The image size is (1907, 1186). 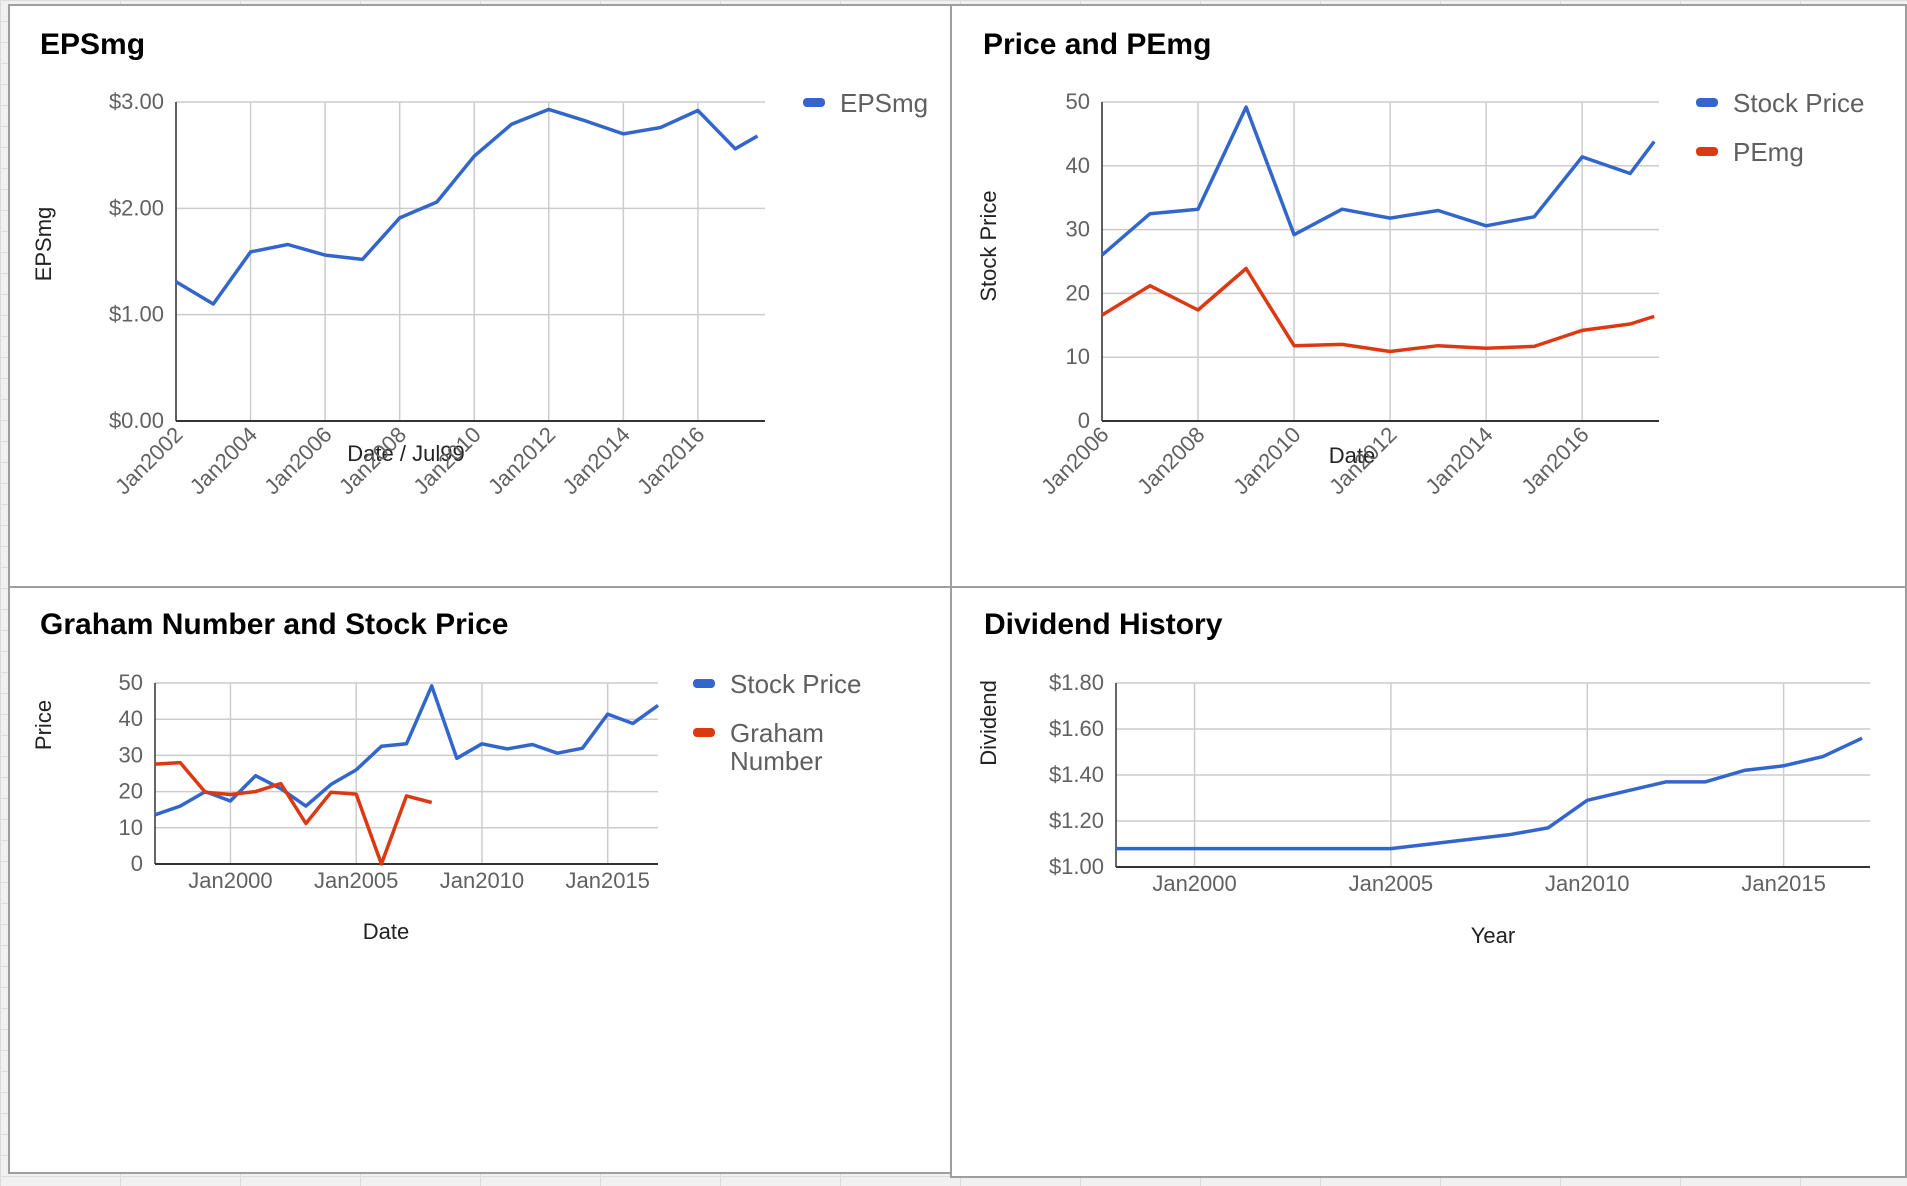 I want to click on legend-label: EPSmg, so click(x=884, y=103).